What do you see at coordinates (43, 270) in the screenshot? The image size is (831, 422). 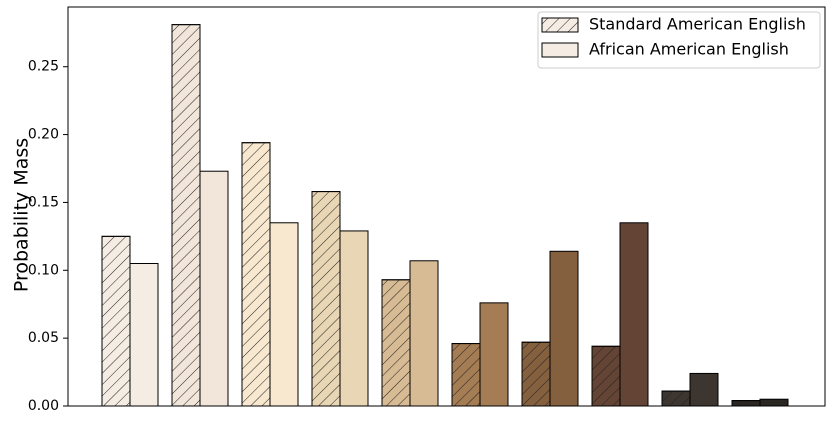 I see `y-tick-label: 0.10` at bounding box center [43, 270].